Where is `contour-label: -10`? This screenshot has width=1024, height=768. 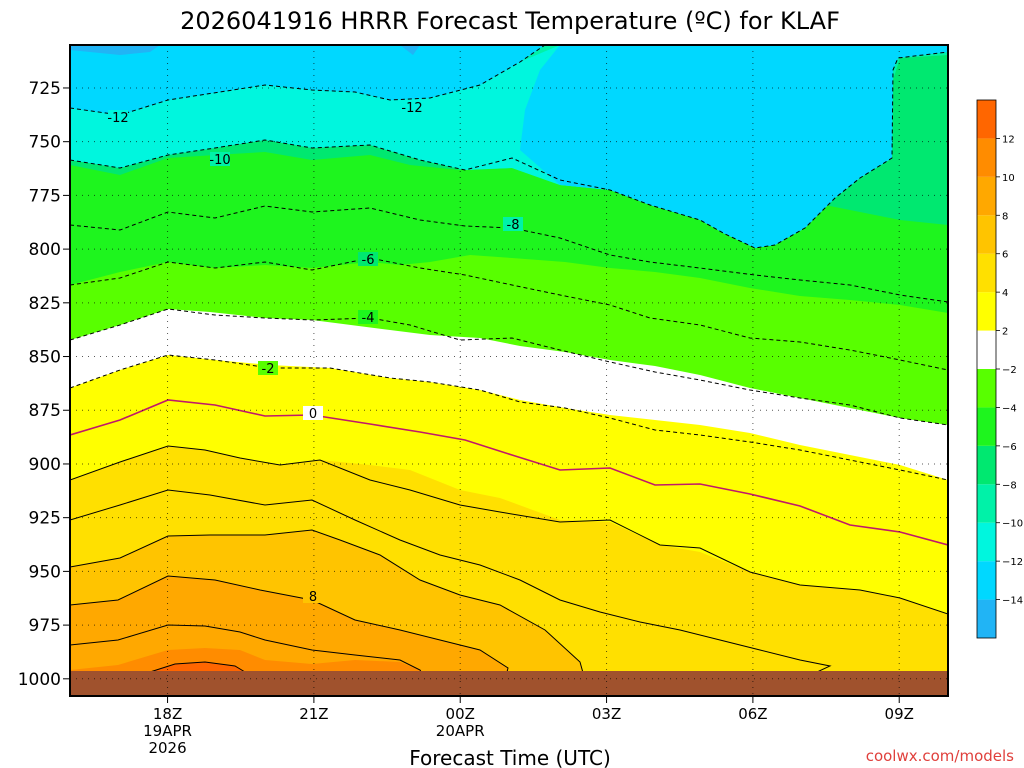
contour-label: -10 is located at coordinates (219, 160).